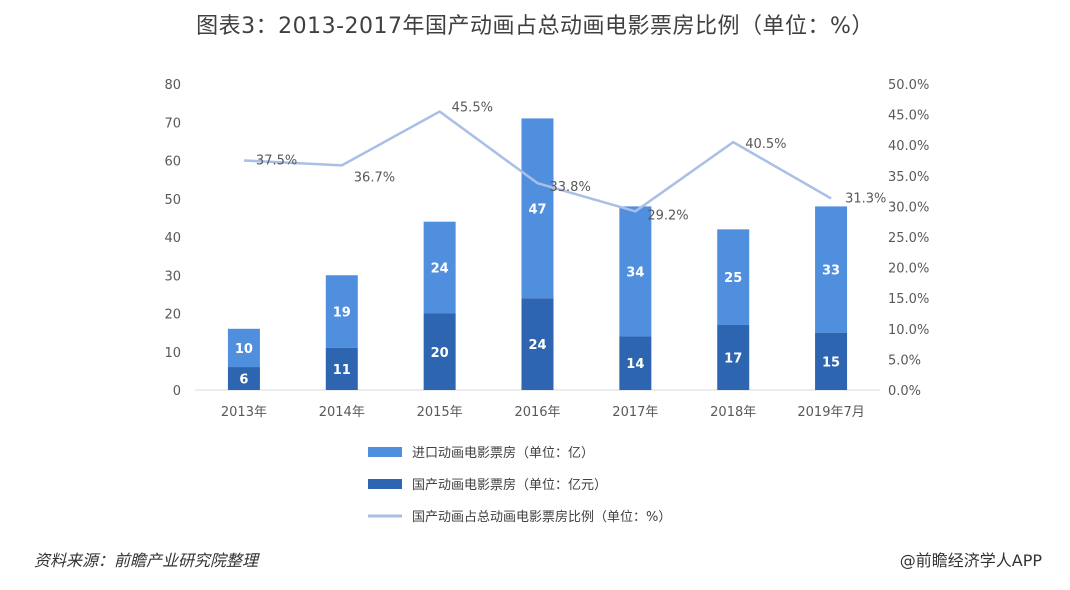 Image resolution: width=1070 pixels, height=590 pixels. I want to click on x-axis-tick: 2016年, so click(537, 412).